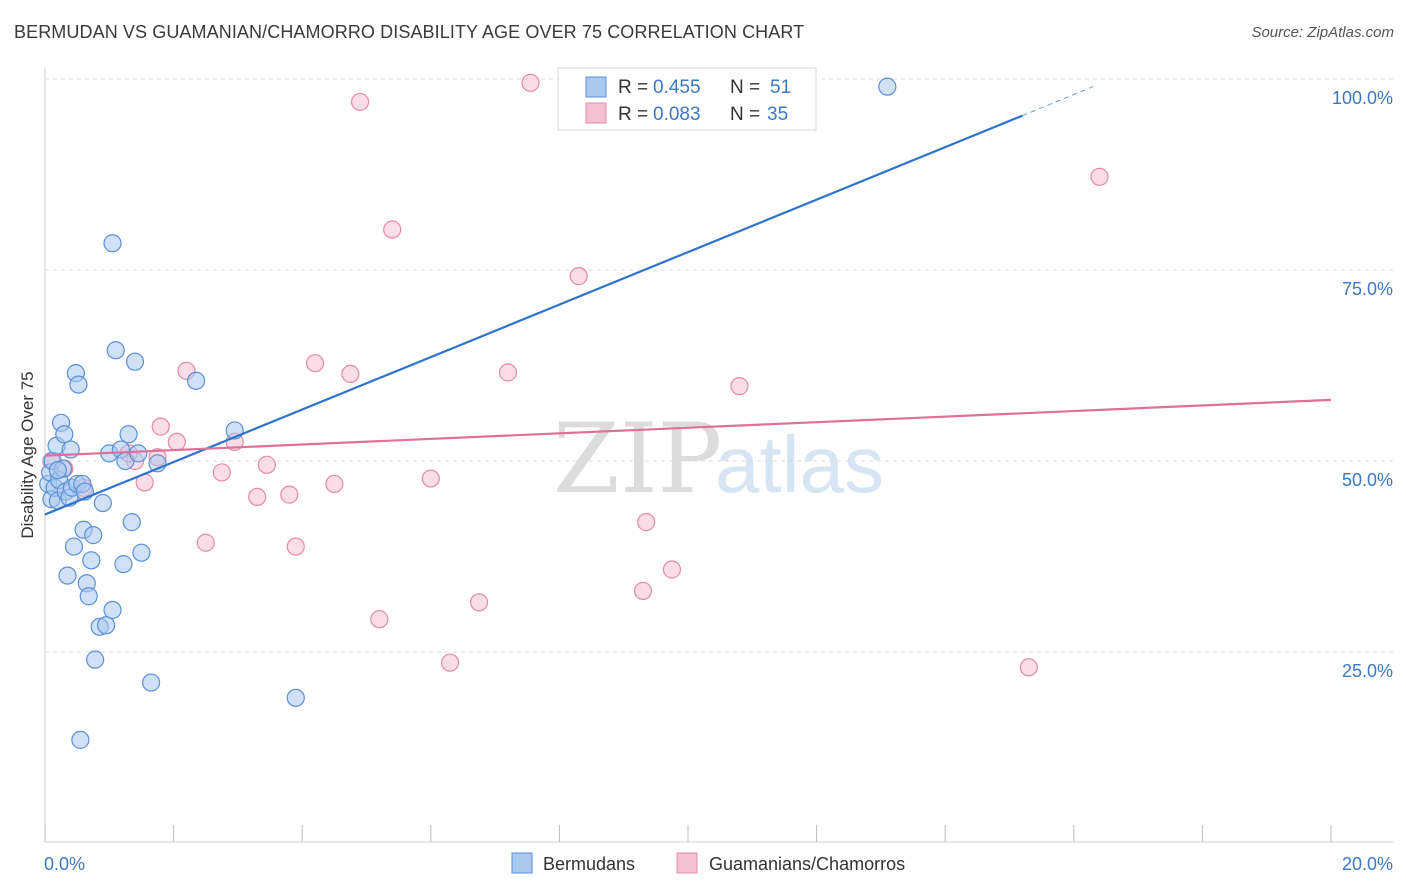 This screenshot has height=892, width=1406. Describe the element at coordinates (747, 114) in the screenshot. I see `legend-n-label-pink: N =` at that location.